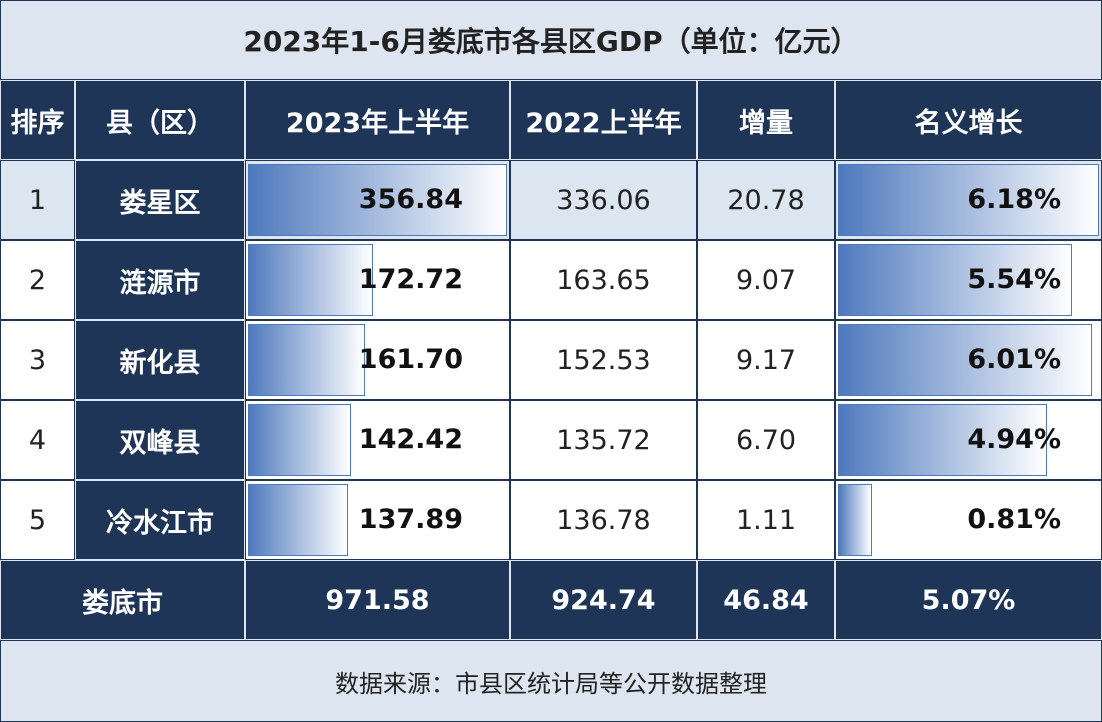 This screenshot has height=722, width=1102. What do you see at coordinates (603, 200) in the screenshot?
I see `table-cell: 336.06` at bounding box center [603, 200].